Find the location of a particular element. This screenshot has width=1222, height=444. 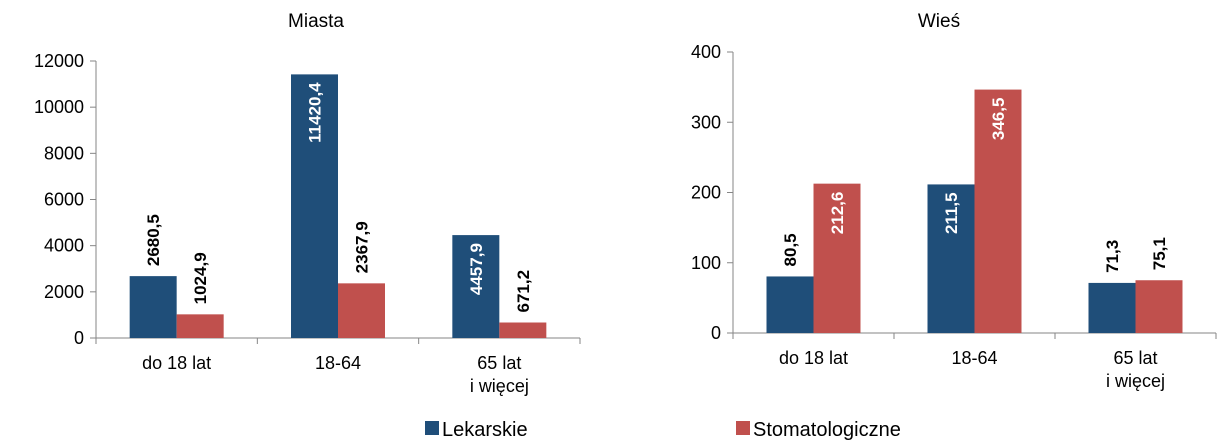

y-tick-label: 6000 is located at coordinates (64, 200).